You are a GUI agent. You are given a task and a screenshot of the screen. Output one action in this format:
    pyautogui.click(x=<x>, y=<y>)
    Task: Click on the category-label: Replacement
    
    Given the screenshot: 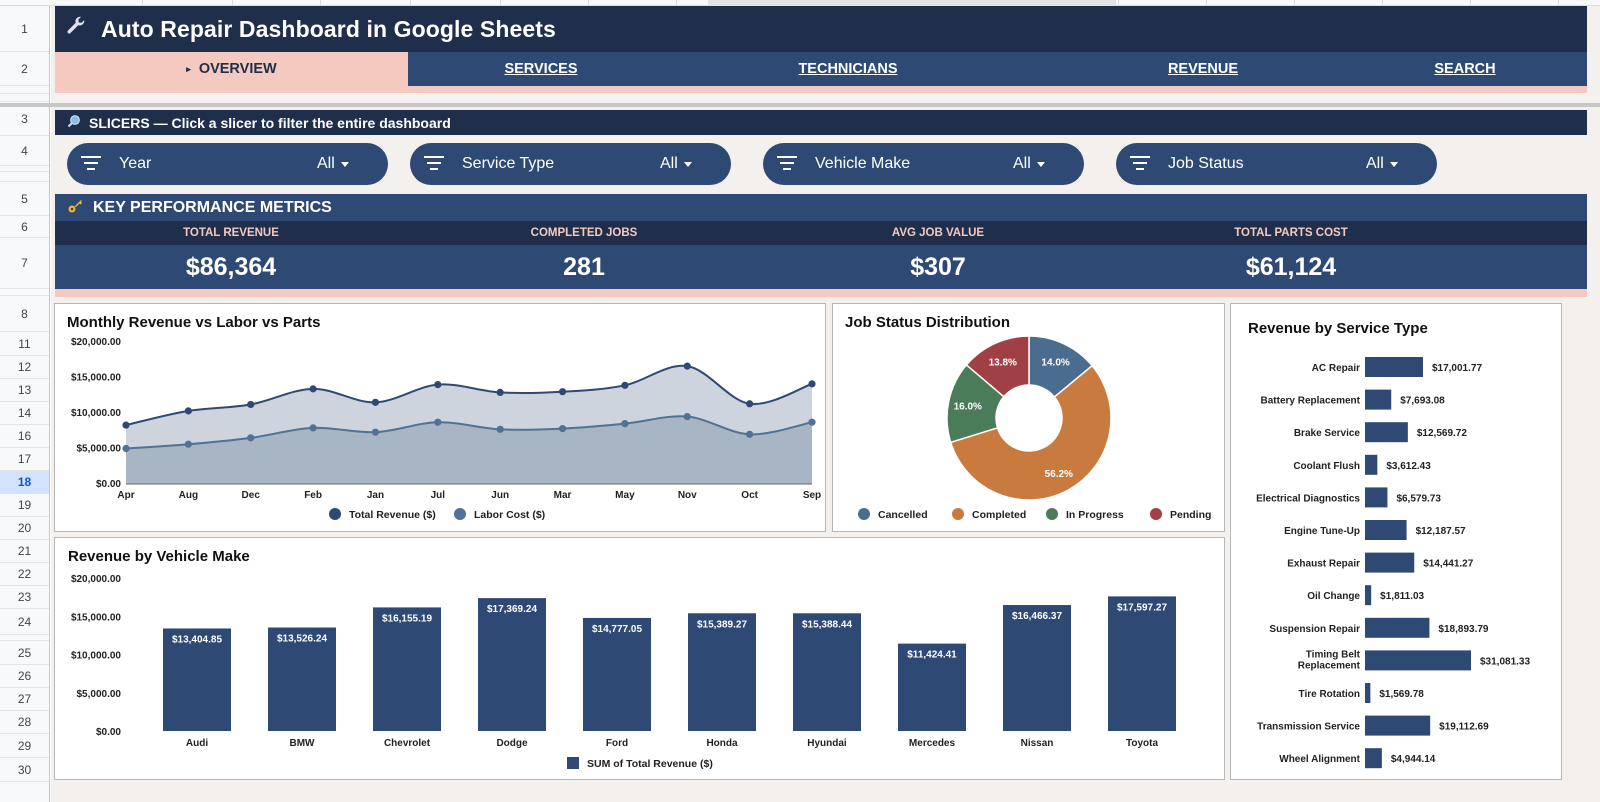 What is the action you would take?
    pyautogui.click(x=1329, y=665)
    